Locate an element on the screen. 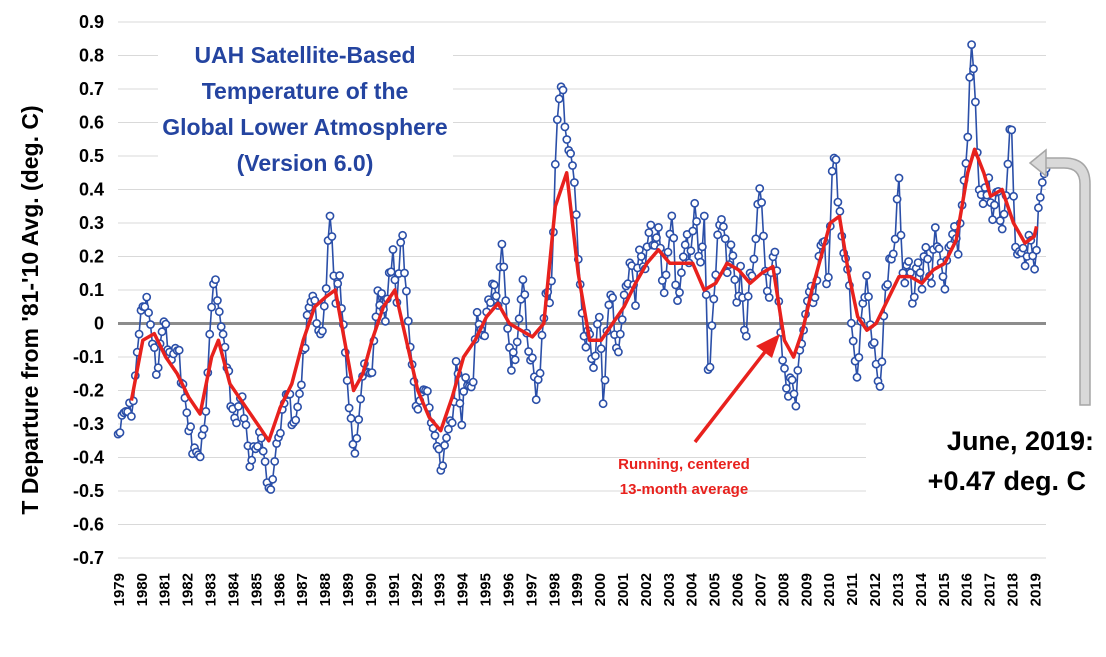  y-tick-label: 0.7 is located at coordinates (91, 89).